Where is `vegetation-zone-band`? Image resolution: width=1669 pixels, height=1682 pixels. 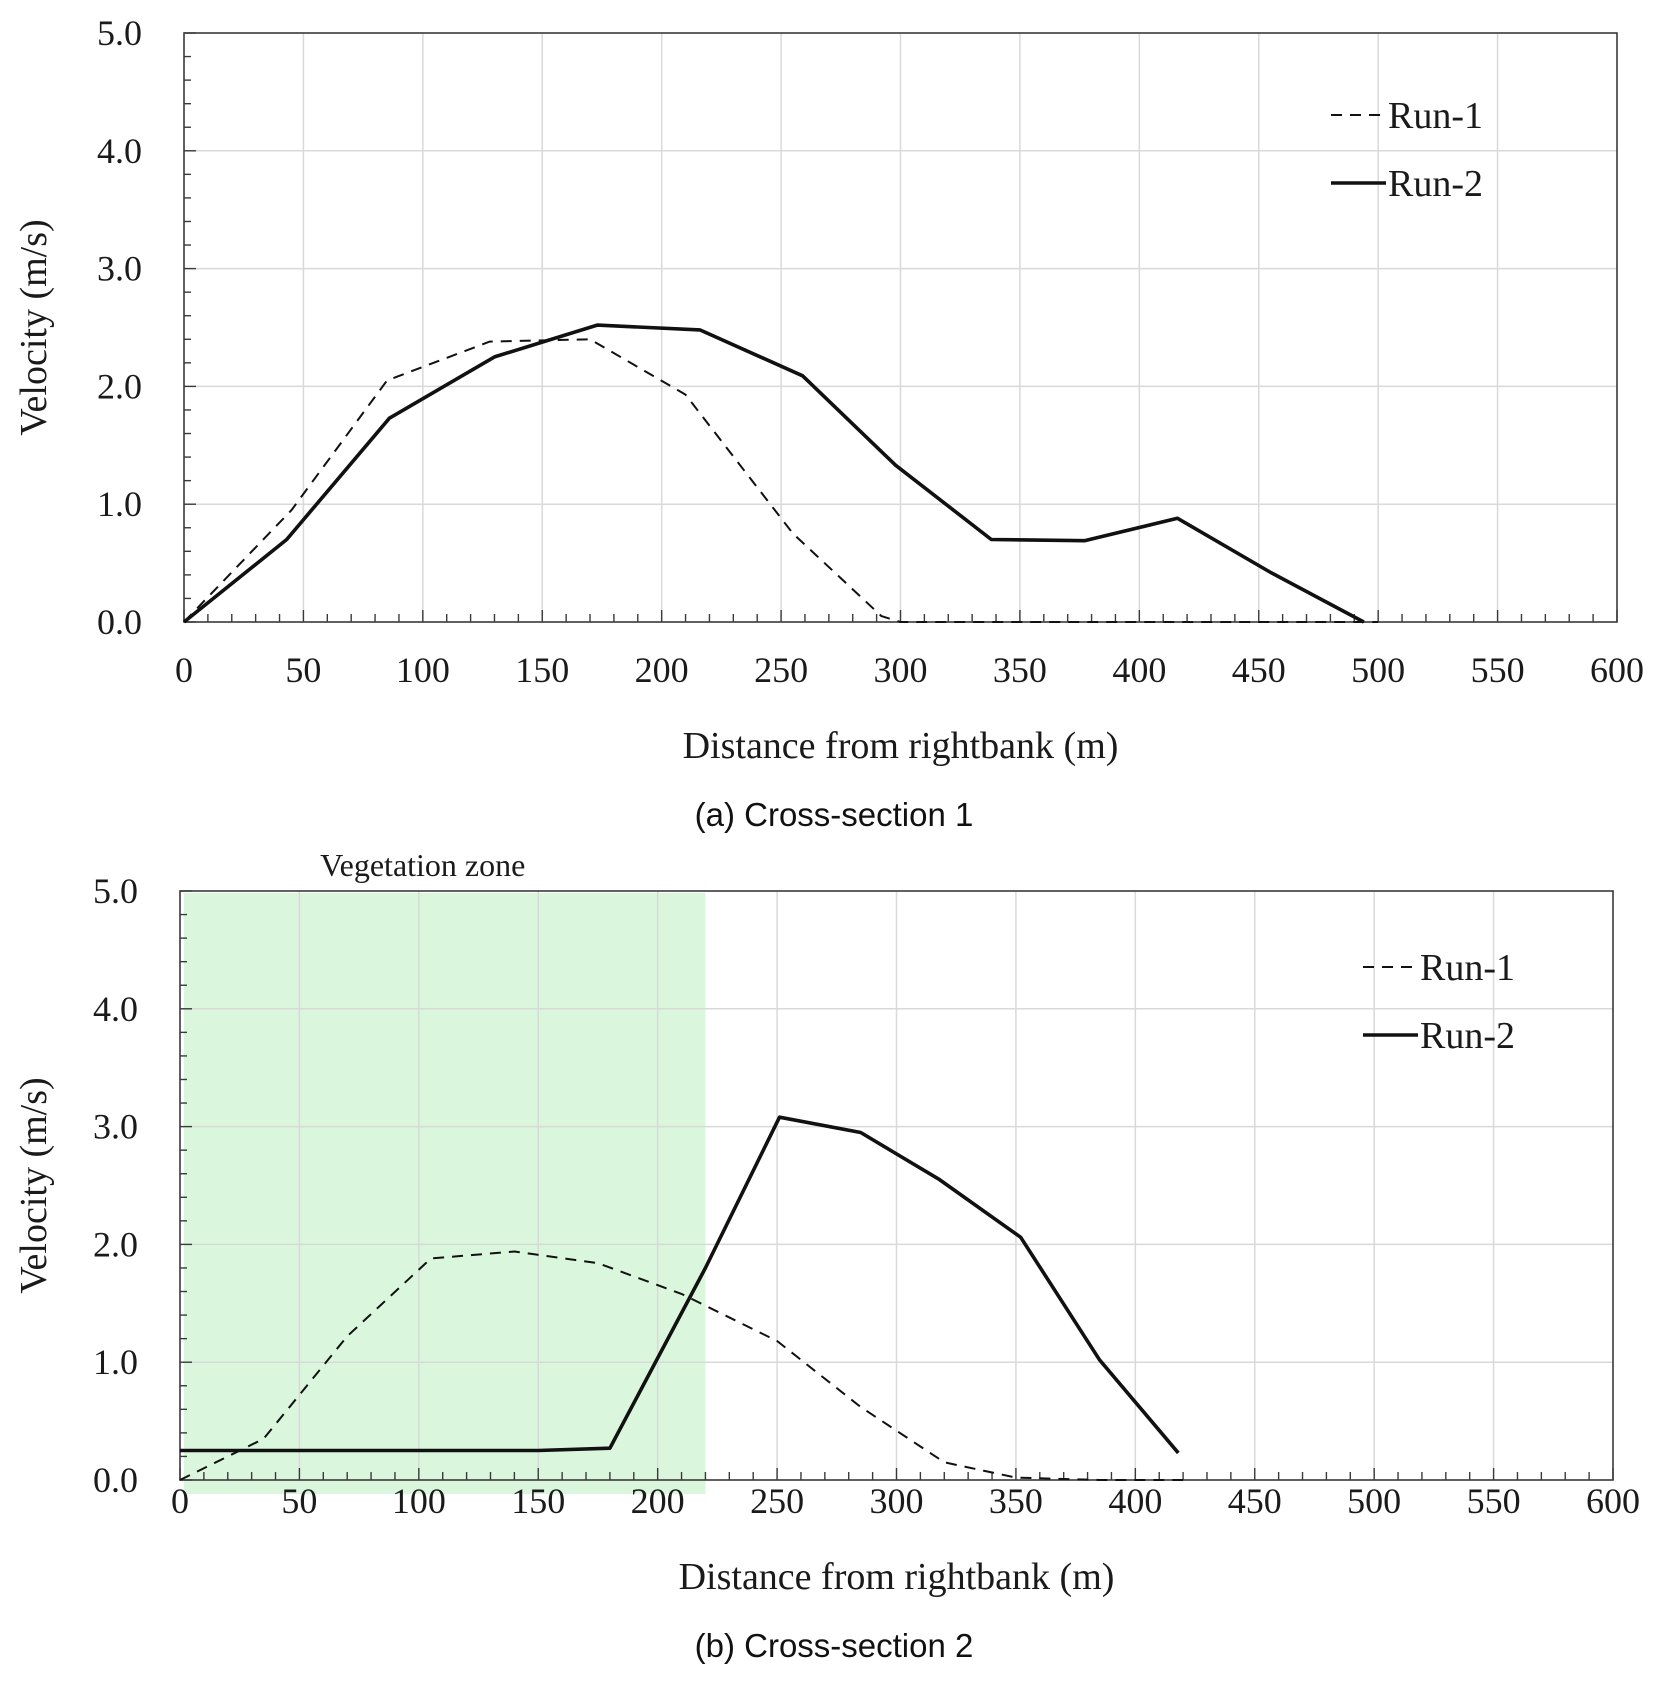 vegetation-zone-band is located at coordinates (445, 1193).